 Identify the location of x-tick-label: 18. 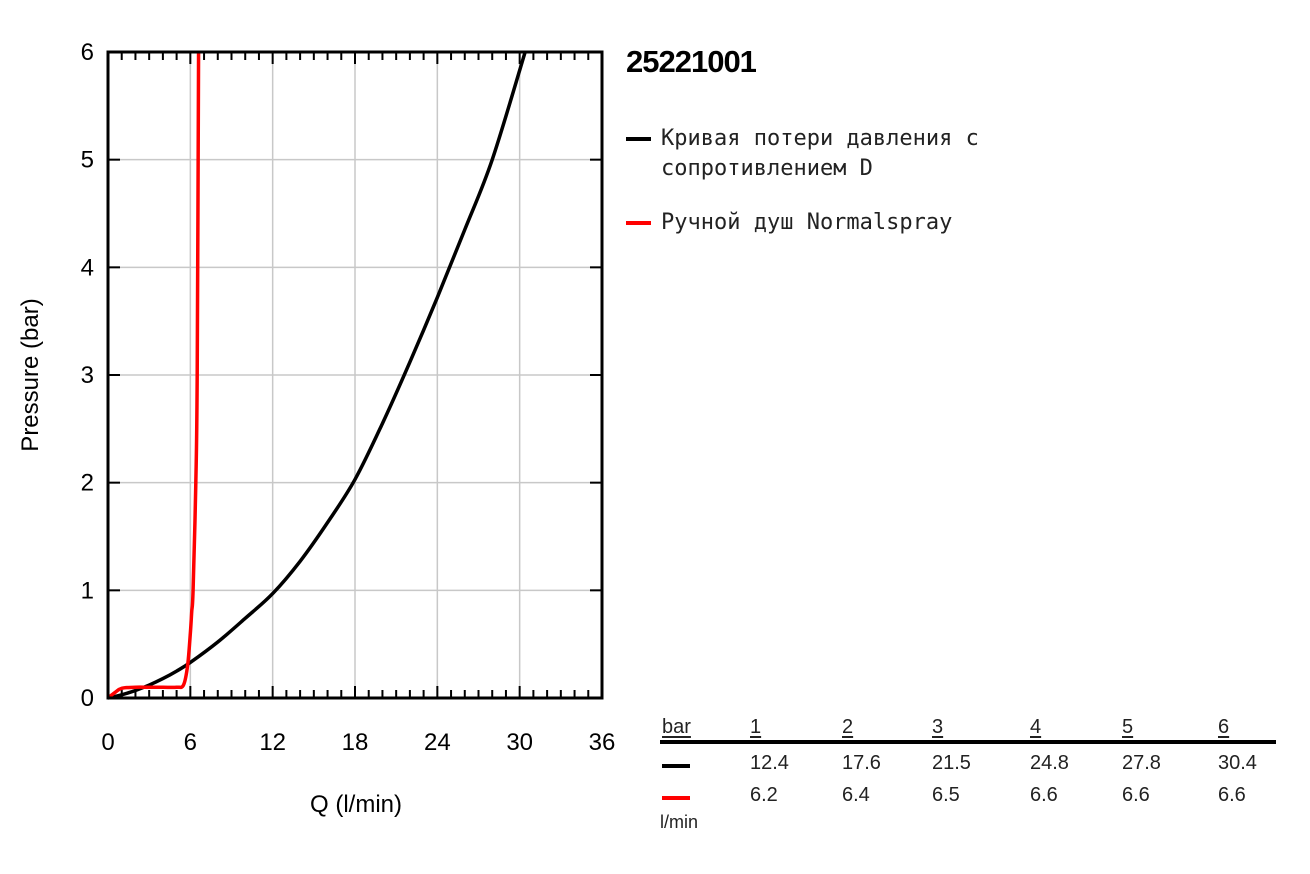
(355, 742).